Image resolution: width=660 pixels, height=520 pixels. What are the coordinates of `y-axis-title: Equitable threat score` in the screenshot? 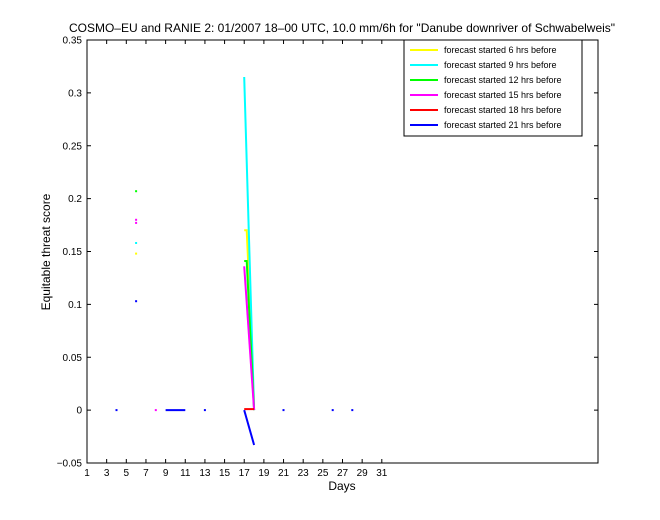 It's located at (46, 251).